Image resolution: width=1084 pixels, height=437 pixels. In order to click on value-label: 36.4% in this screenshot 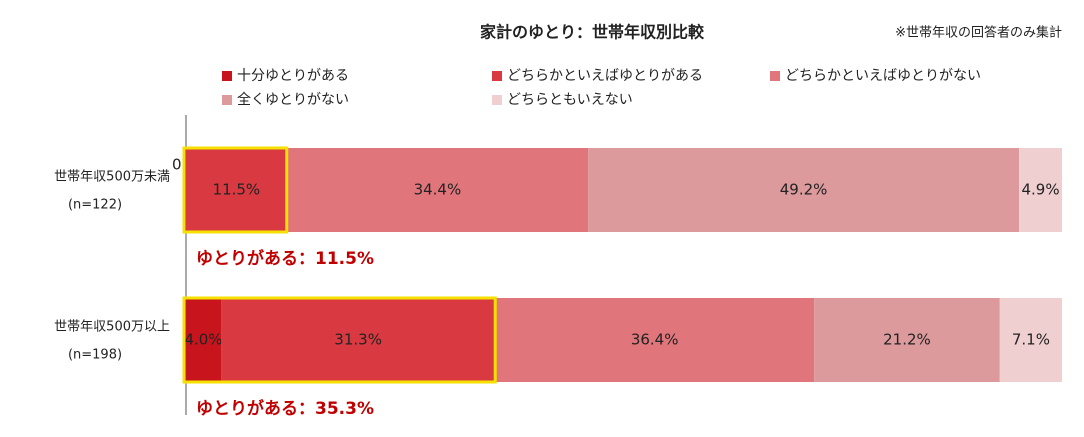, I will do `click(655, 340)`.